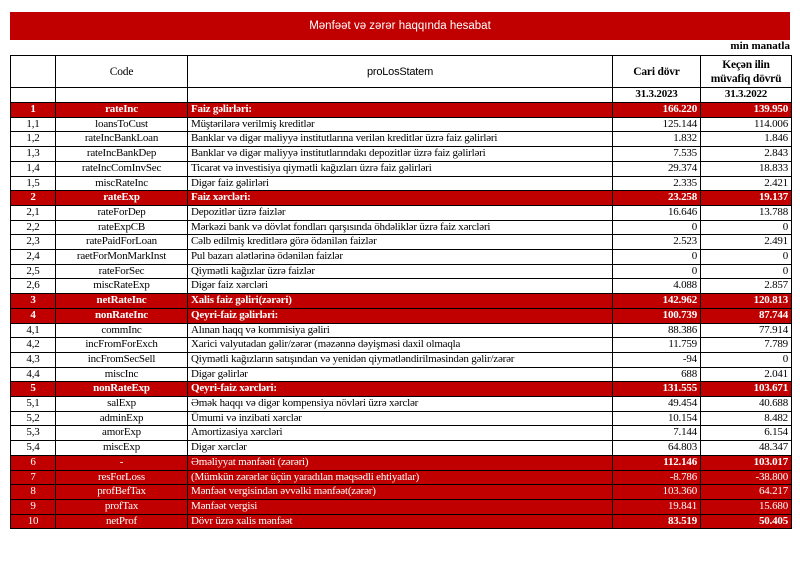 This screenshot has width=800, height=571. I want to click on row-current-value: 125.144, so click(656, 124).